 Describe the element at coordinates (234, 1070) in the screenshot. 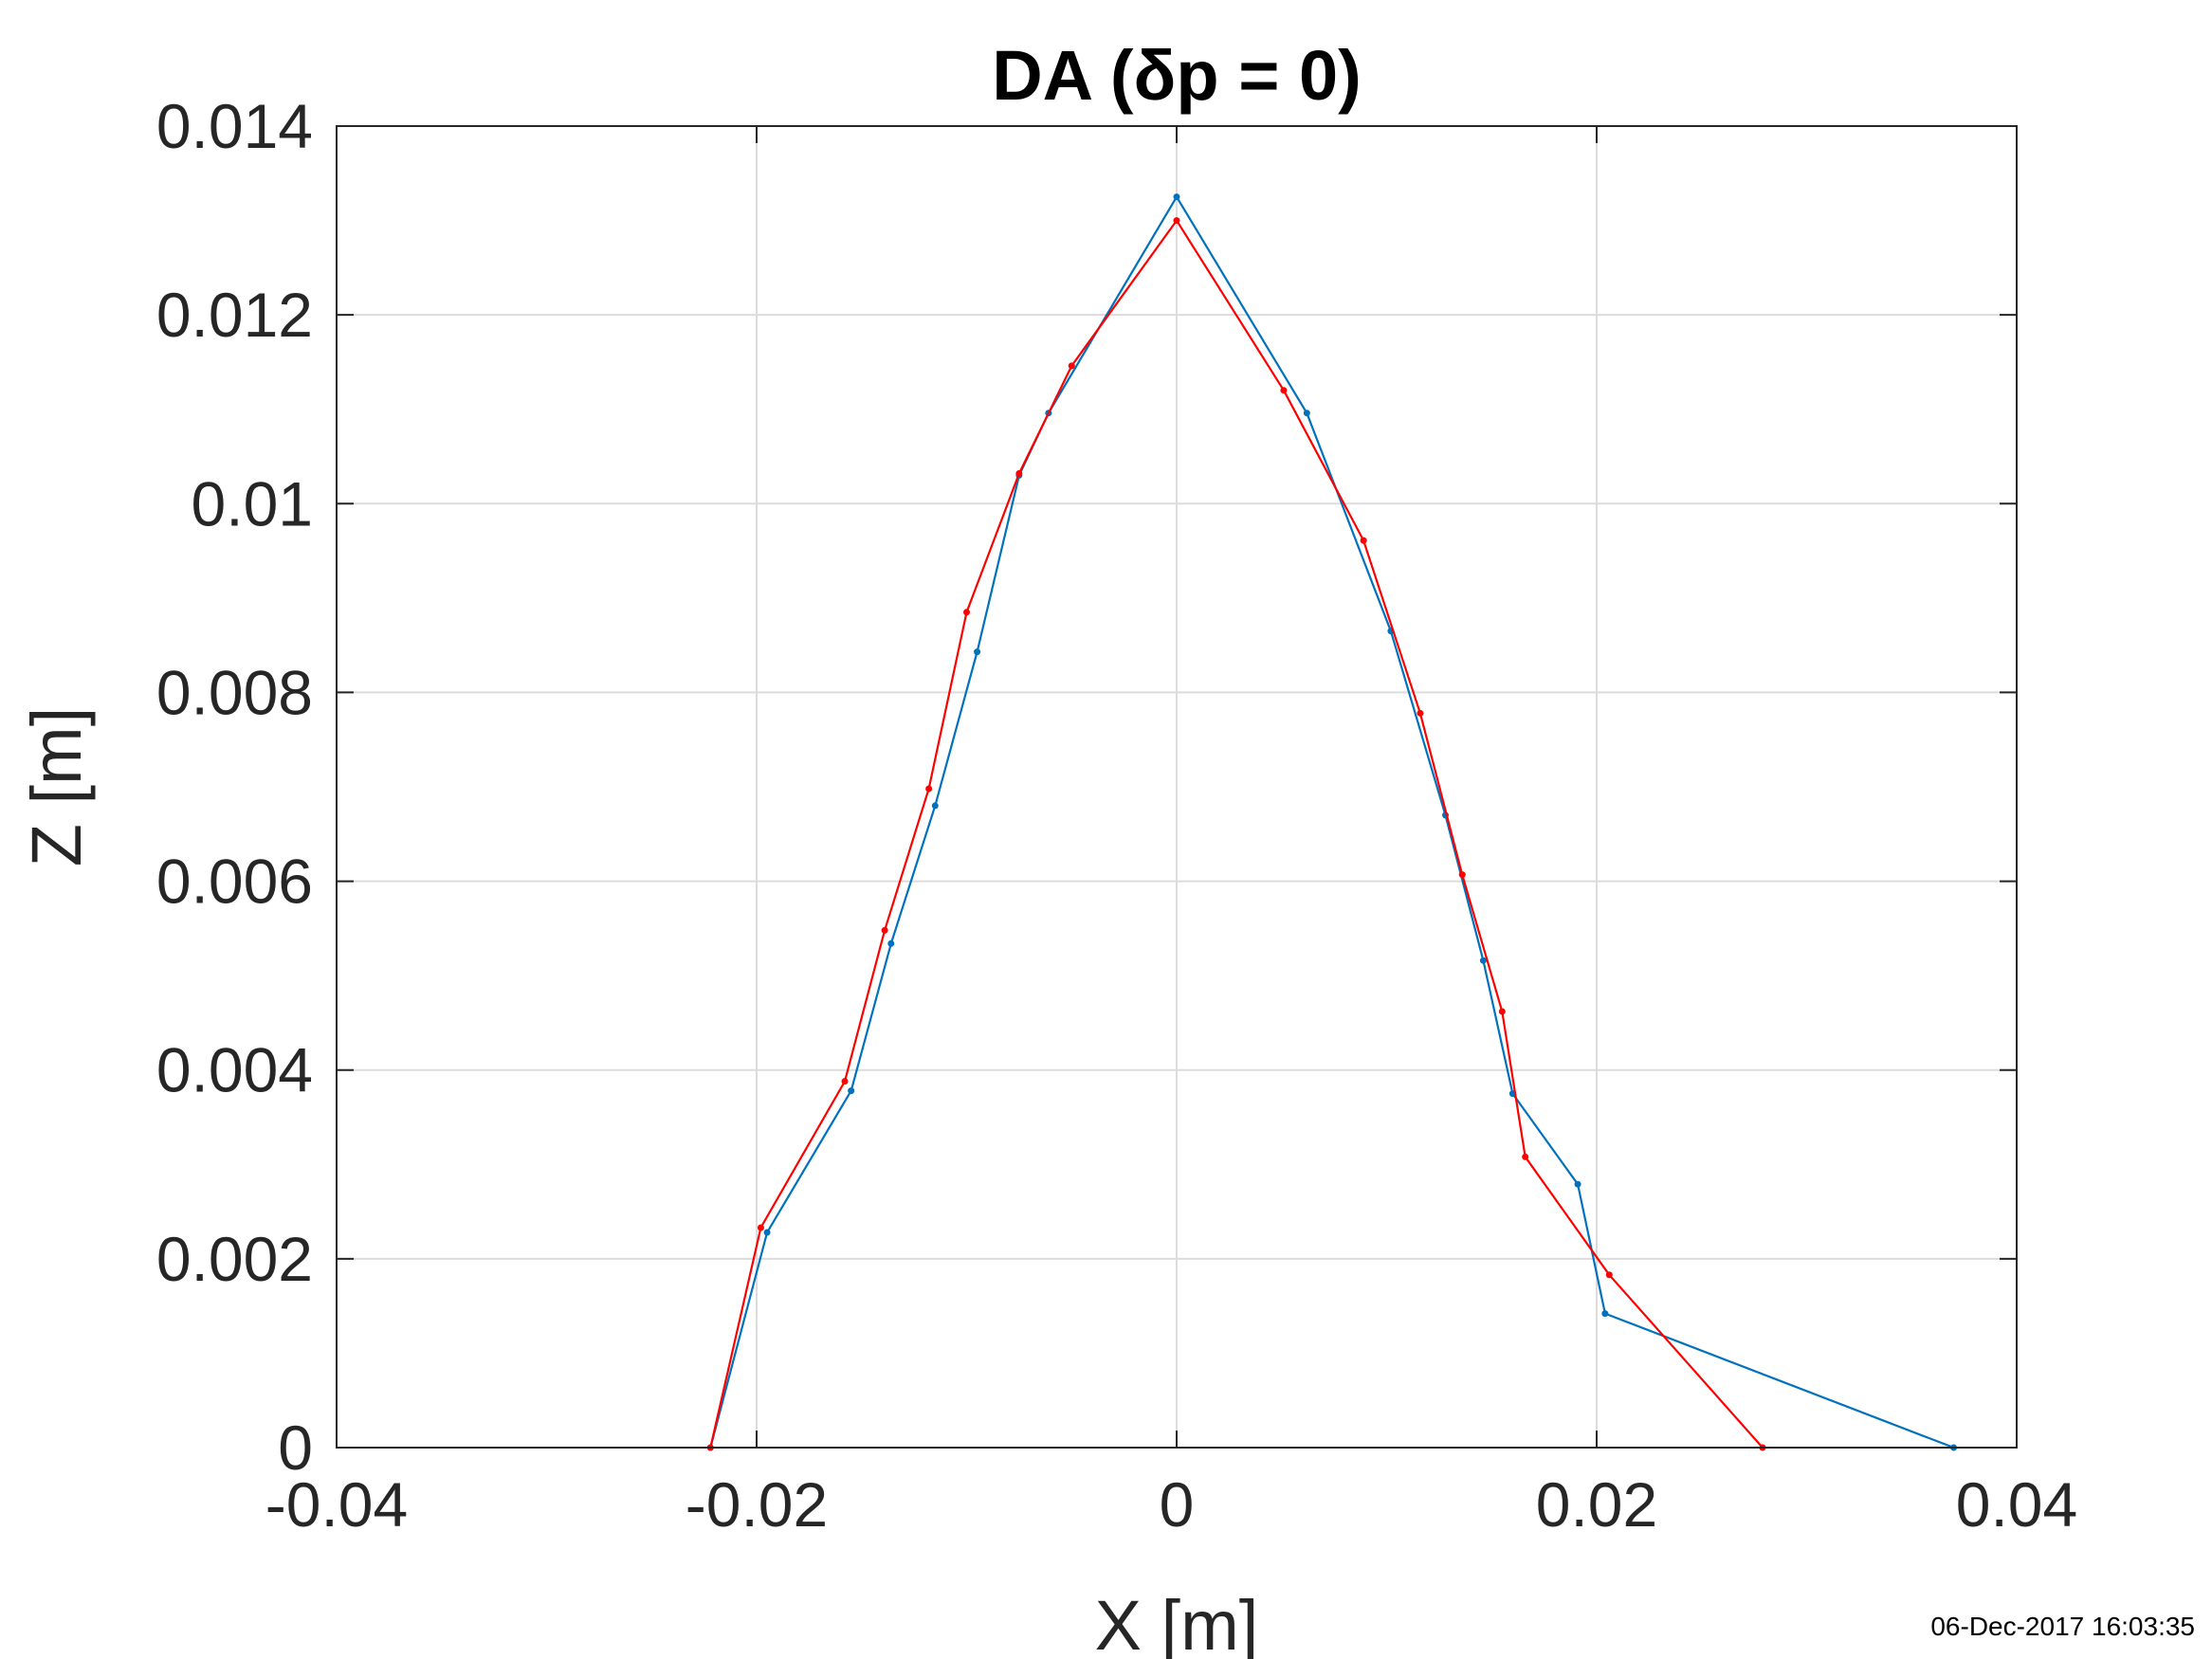

I see `y-tick-label: 0.004` at that location.